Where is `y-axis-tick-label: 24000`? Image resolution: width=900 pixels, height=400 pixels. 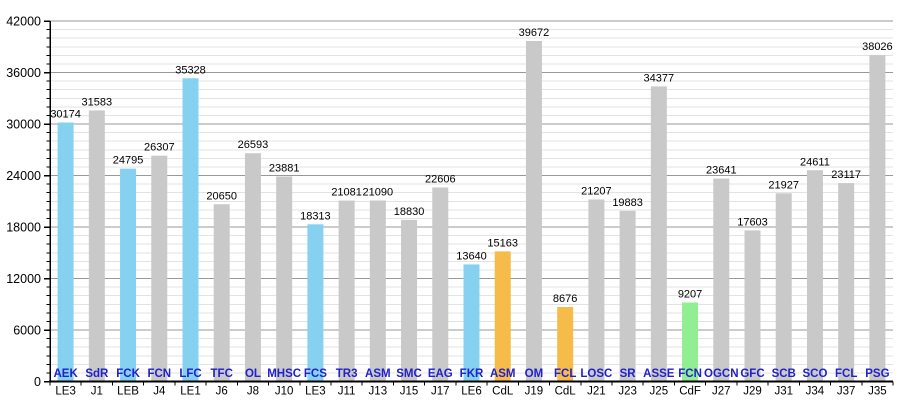
y-axis-tick-label: 24000 is located at coordinates (23, 176).